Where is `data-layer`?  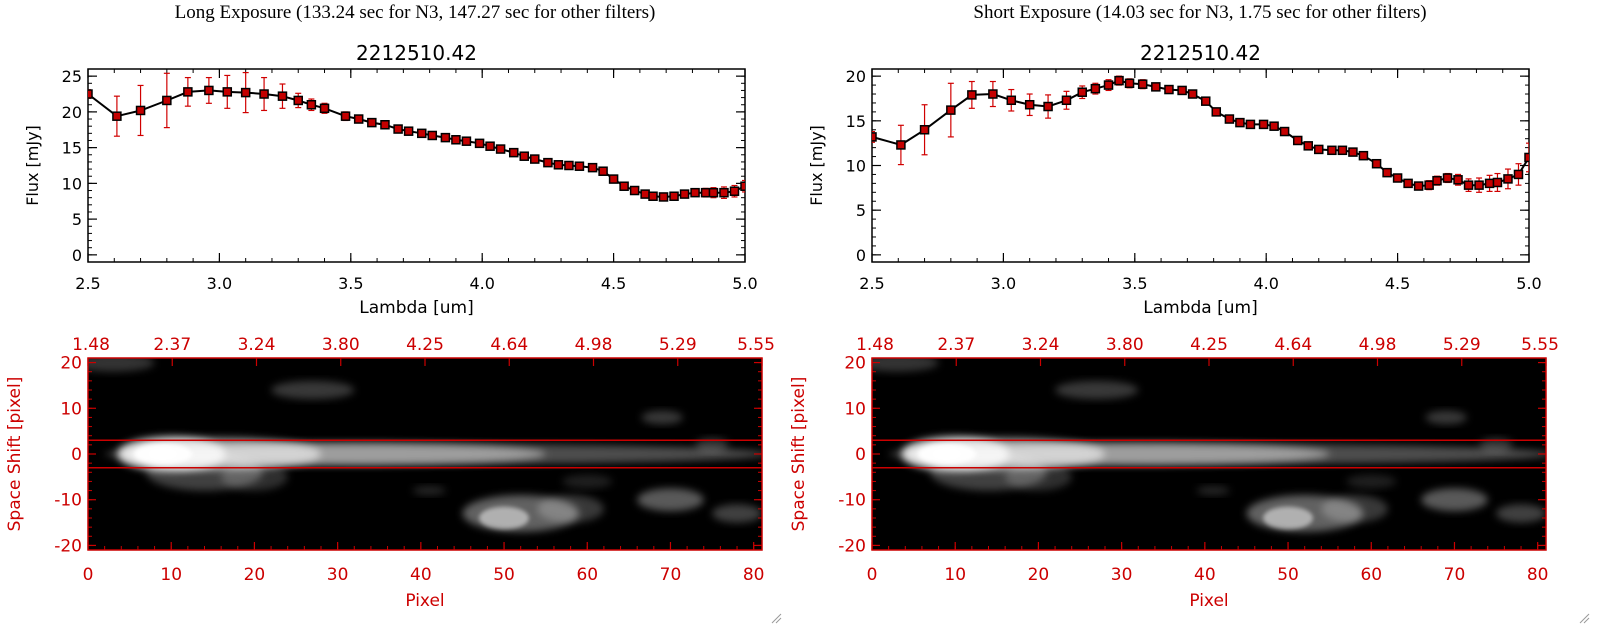 data-layer is located at coordinates (1200, 134).